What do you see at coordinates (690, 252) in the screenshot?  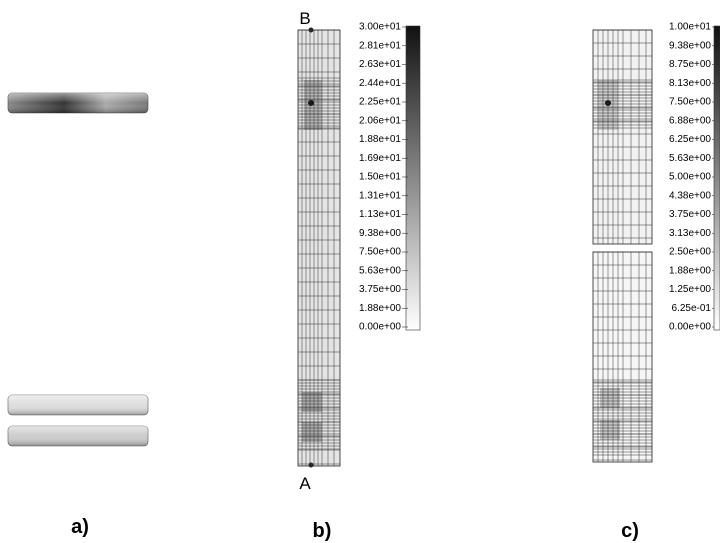 I see `colorbar-tick-label: 2.50e+00` at bounding box center [690, 252].